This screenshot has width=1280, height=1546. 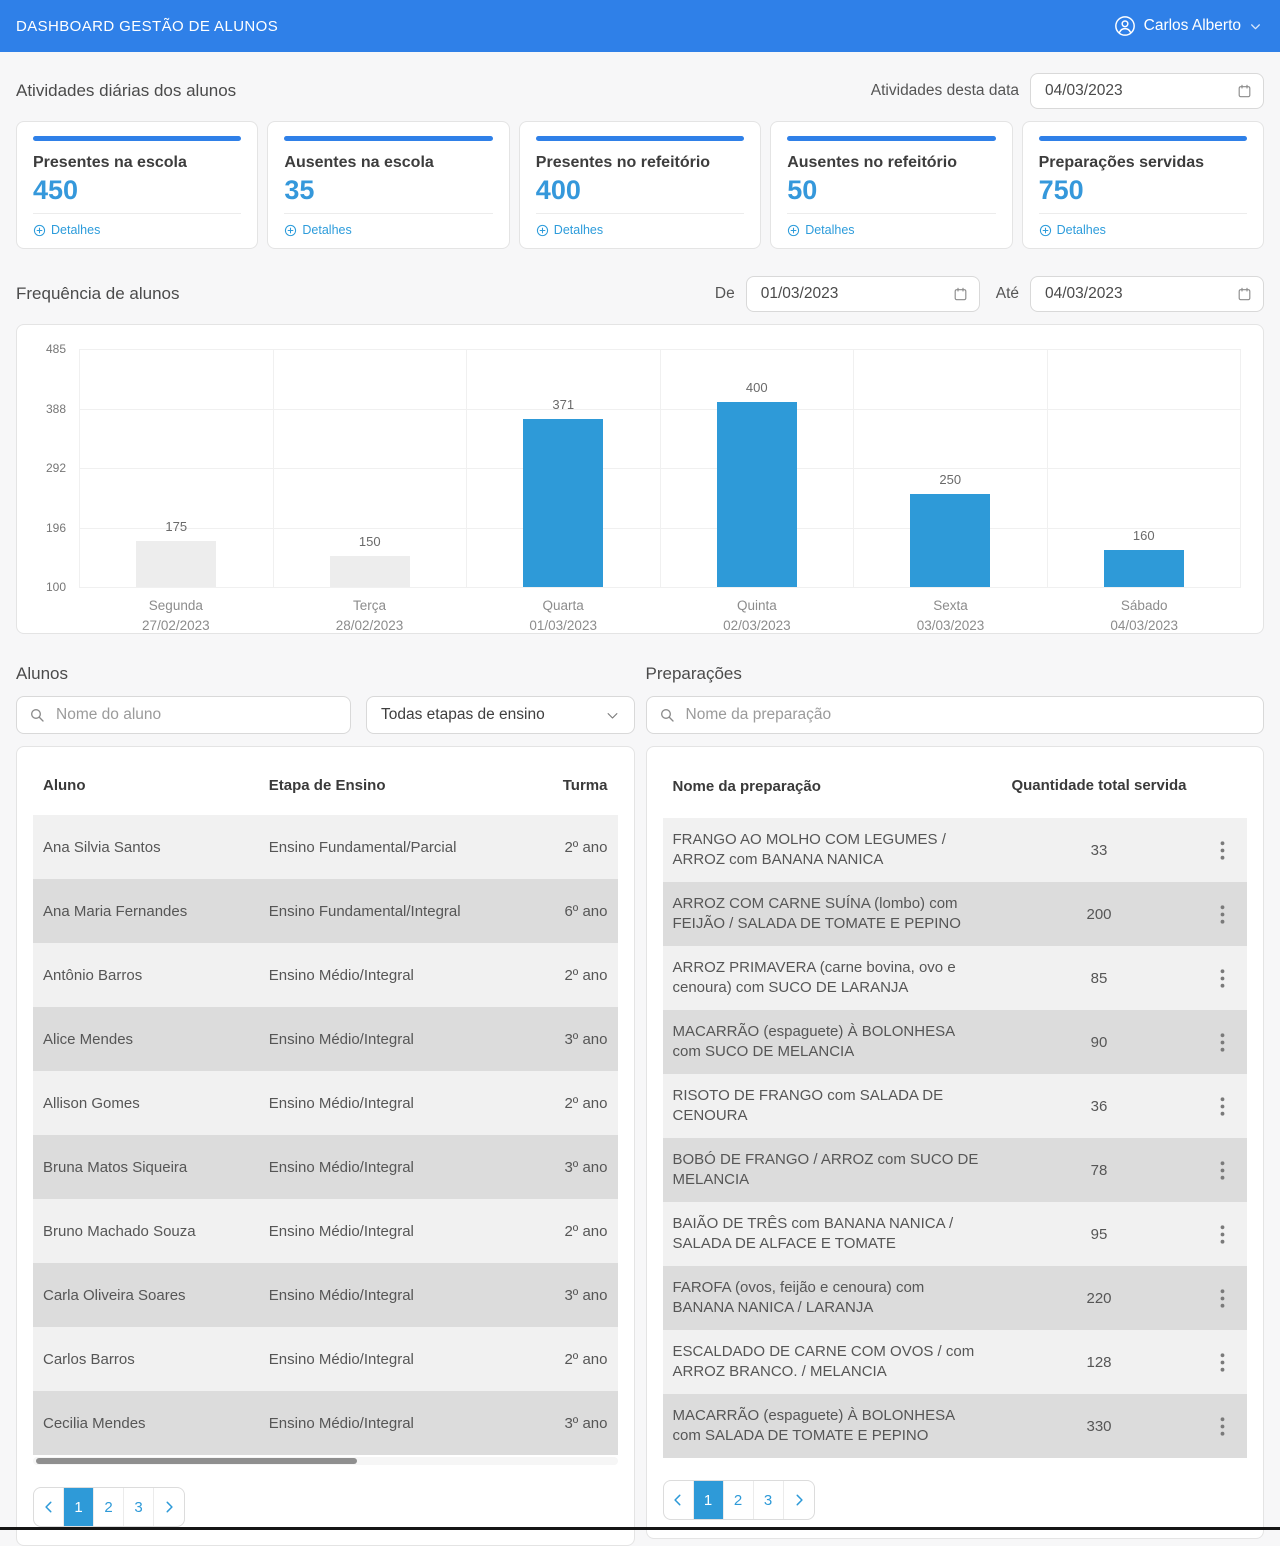 I want to click on students-table-header: Aluno Etapa de Ensino Turma, so click(x=325, y=791).